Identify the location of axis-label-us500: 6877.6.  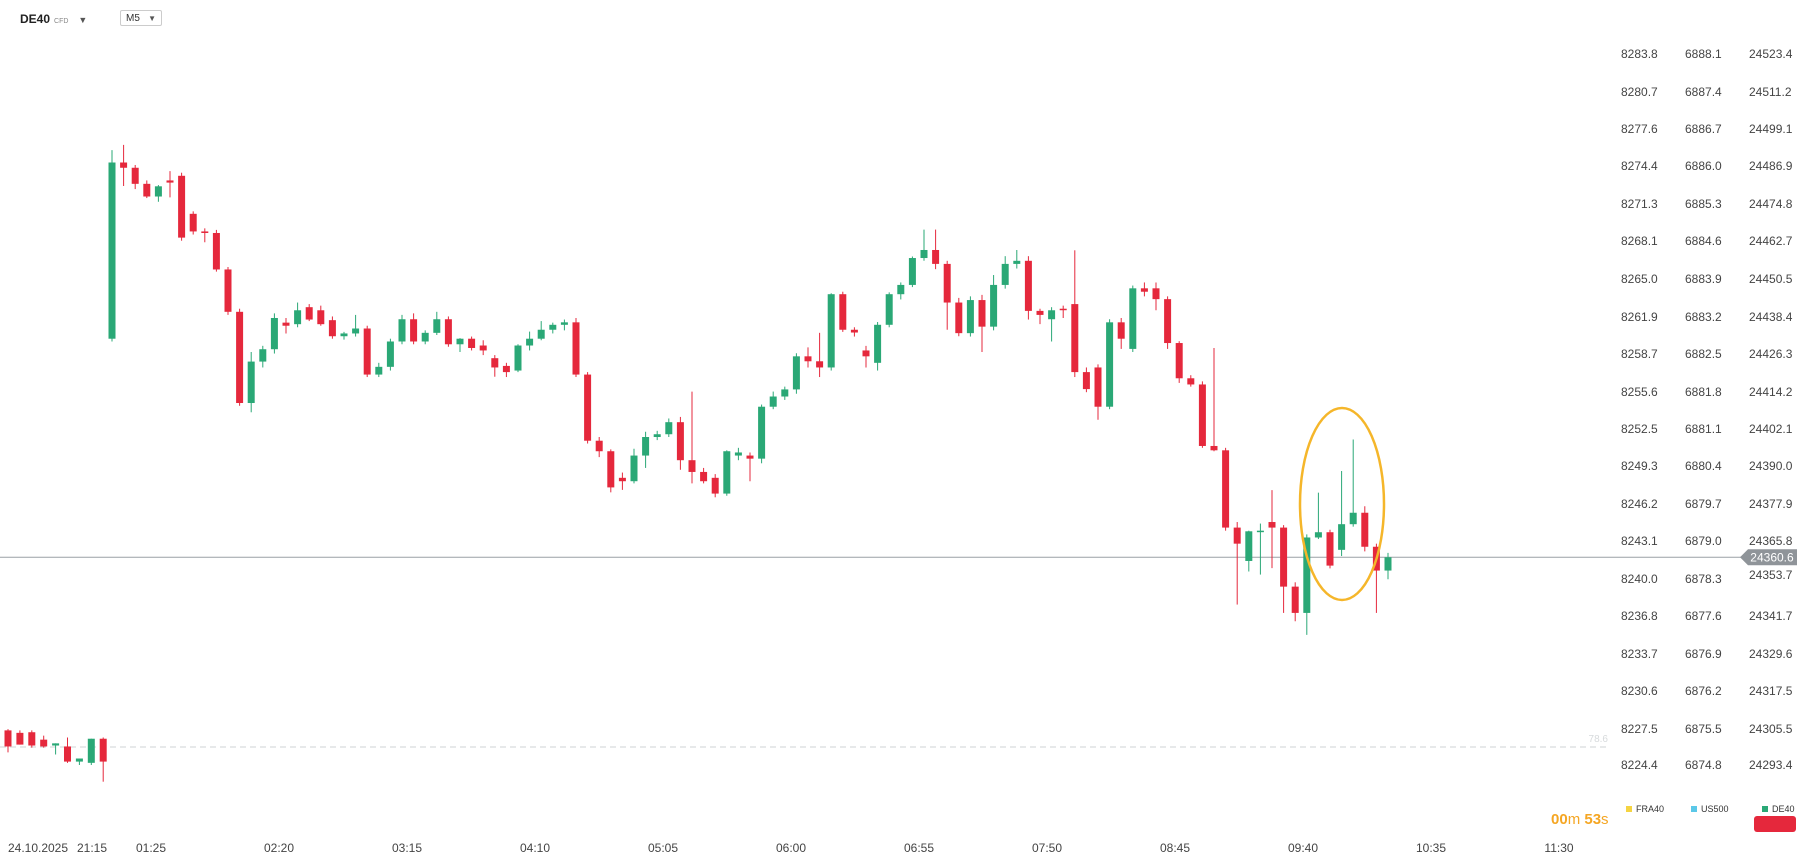
(1703, 616).